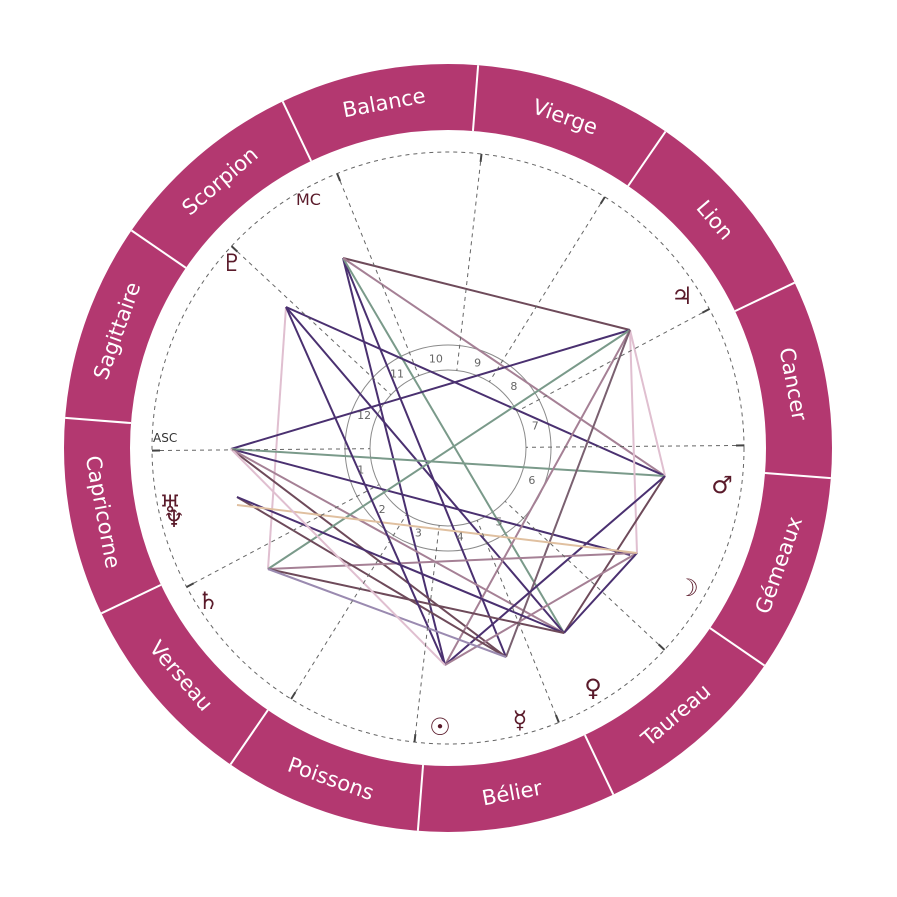 The width and height of the screenshot is (897, 897). What do you see at coordinates (682, 296) in the screenshot?
I see `jupiter-icon: ♃` at bounding box center [682, 296].